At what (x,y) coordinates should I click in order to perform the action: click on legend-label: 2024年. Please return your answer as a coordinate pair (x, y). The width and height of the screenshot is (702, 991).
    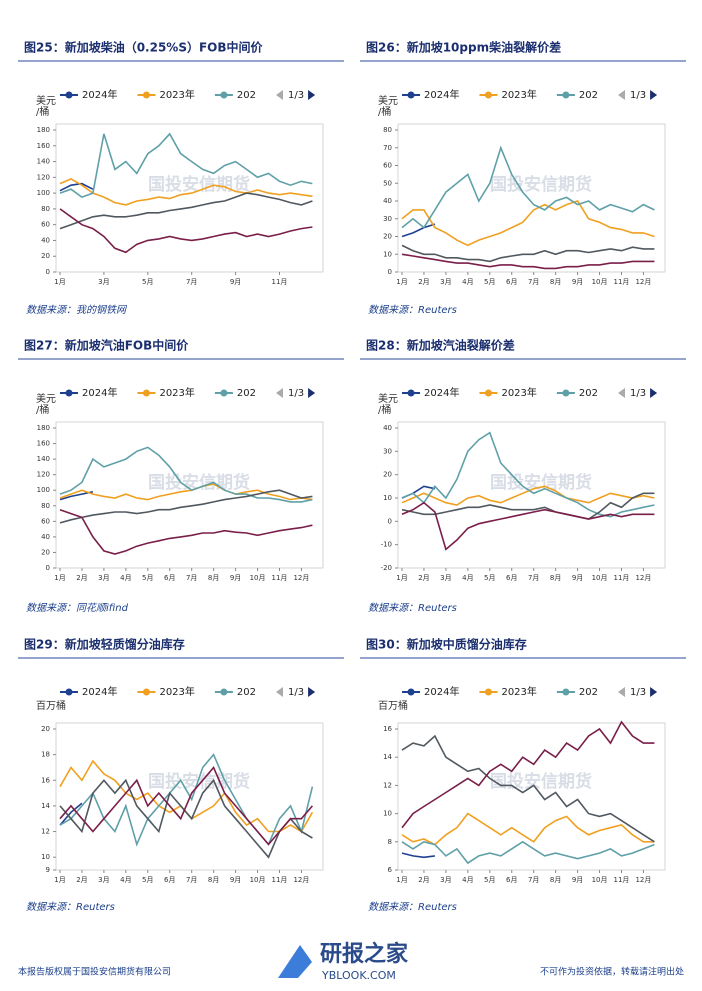
    Looking at the image, I should click on (99, 94).